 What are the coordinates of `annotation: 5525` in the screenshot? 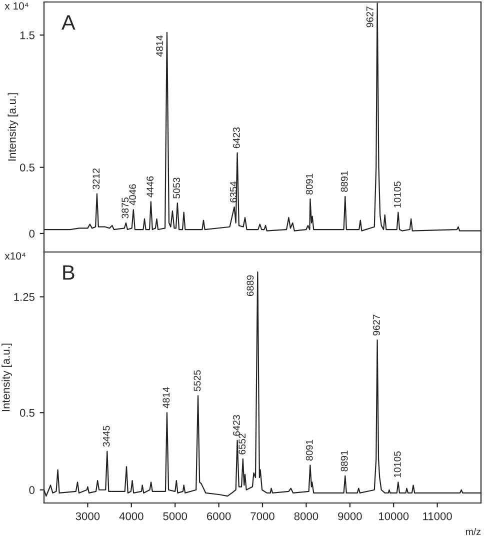 It's located at (197, 381).